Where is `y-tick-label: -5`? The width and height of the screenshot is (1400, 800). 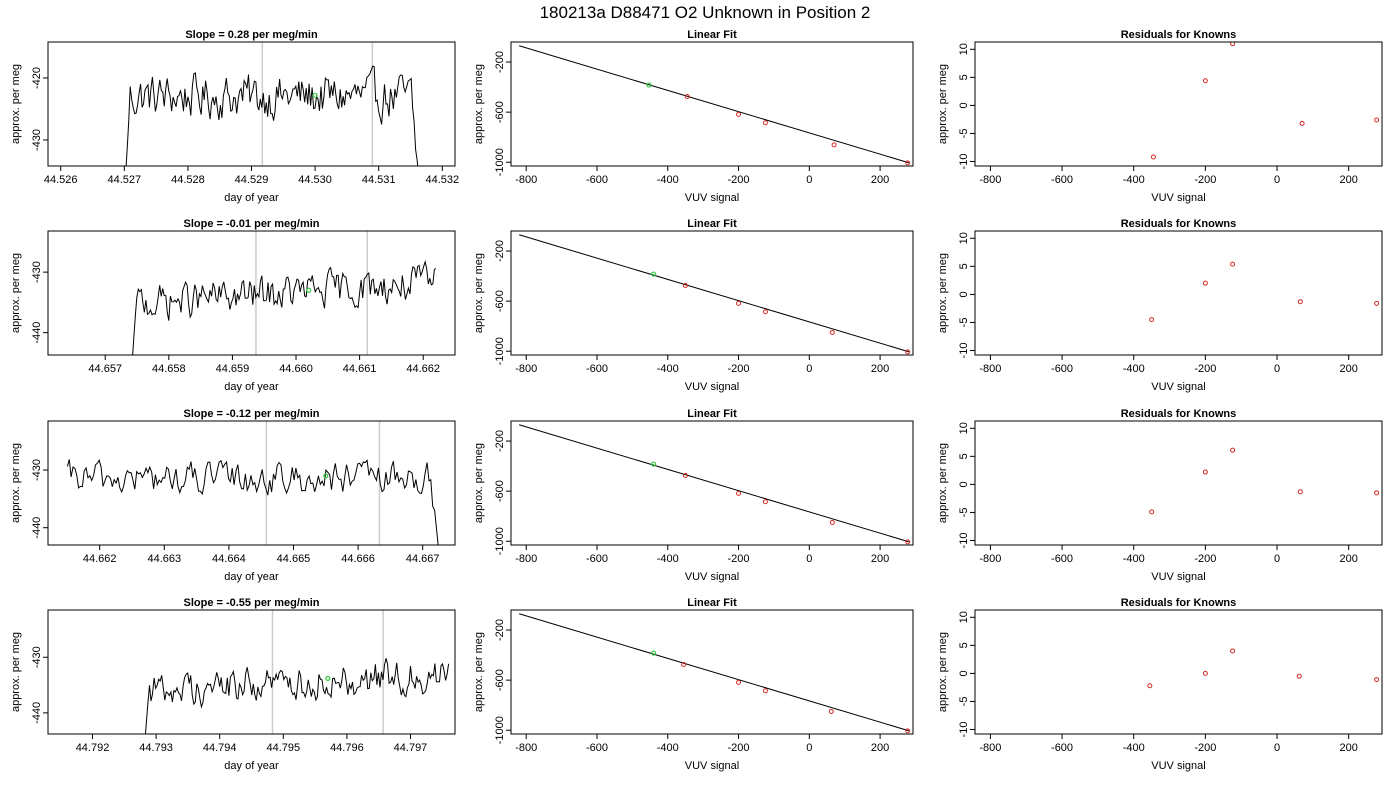
y-tick-label: -5 is located at coordinates (964, 134).